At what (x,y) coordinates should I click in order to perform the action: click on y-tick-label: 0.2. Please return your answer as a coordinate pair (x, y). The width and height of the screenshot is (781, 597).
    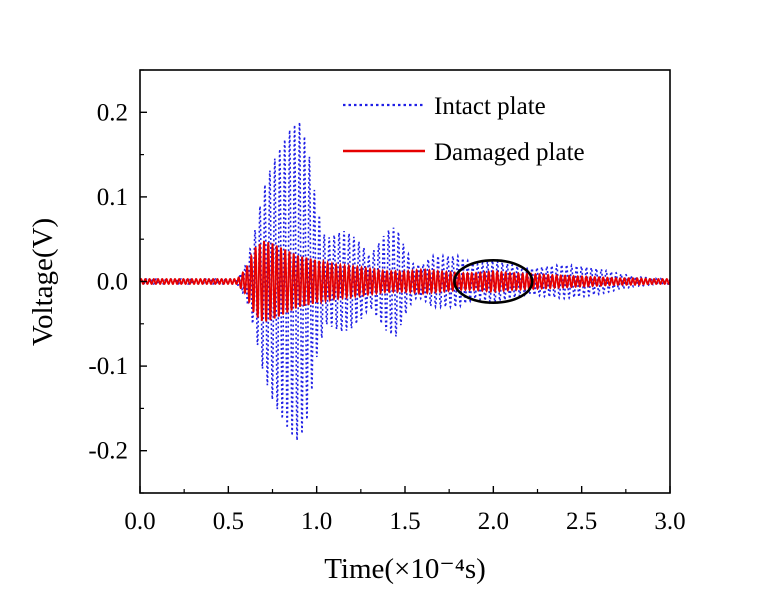
    Looking at the image, I should click on (112, 112).